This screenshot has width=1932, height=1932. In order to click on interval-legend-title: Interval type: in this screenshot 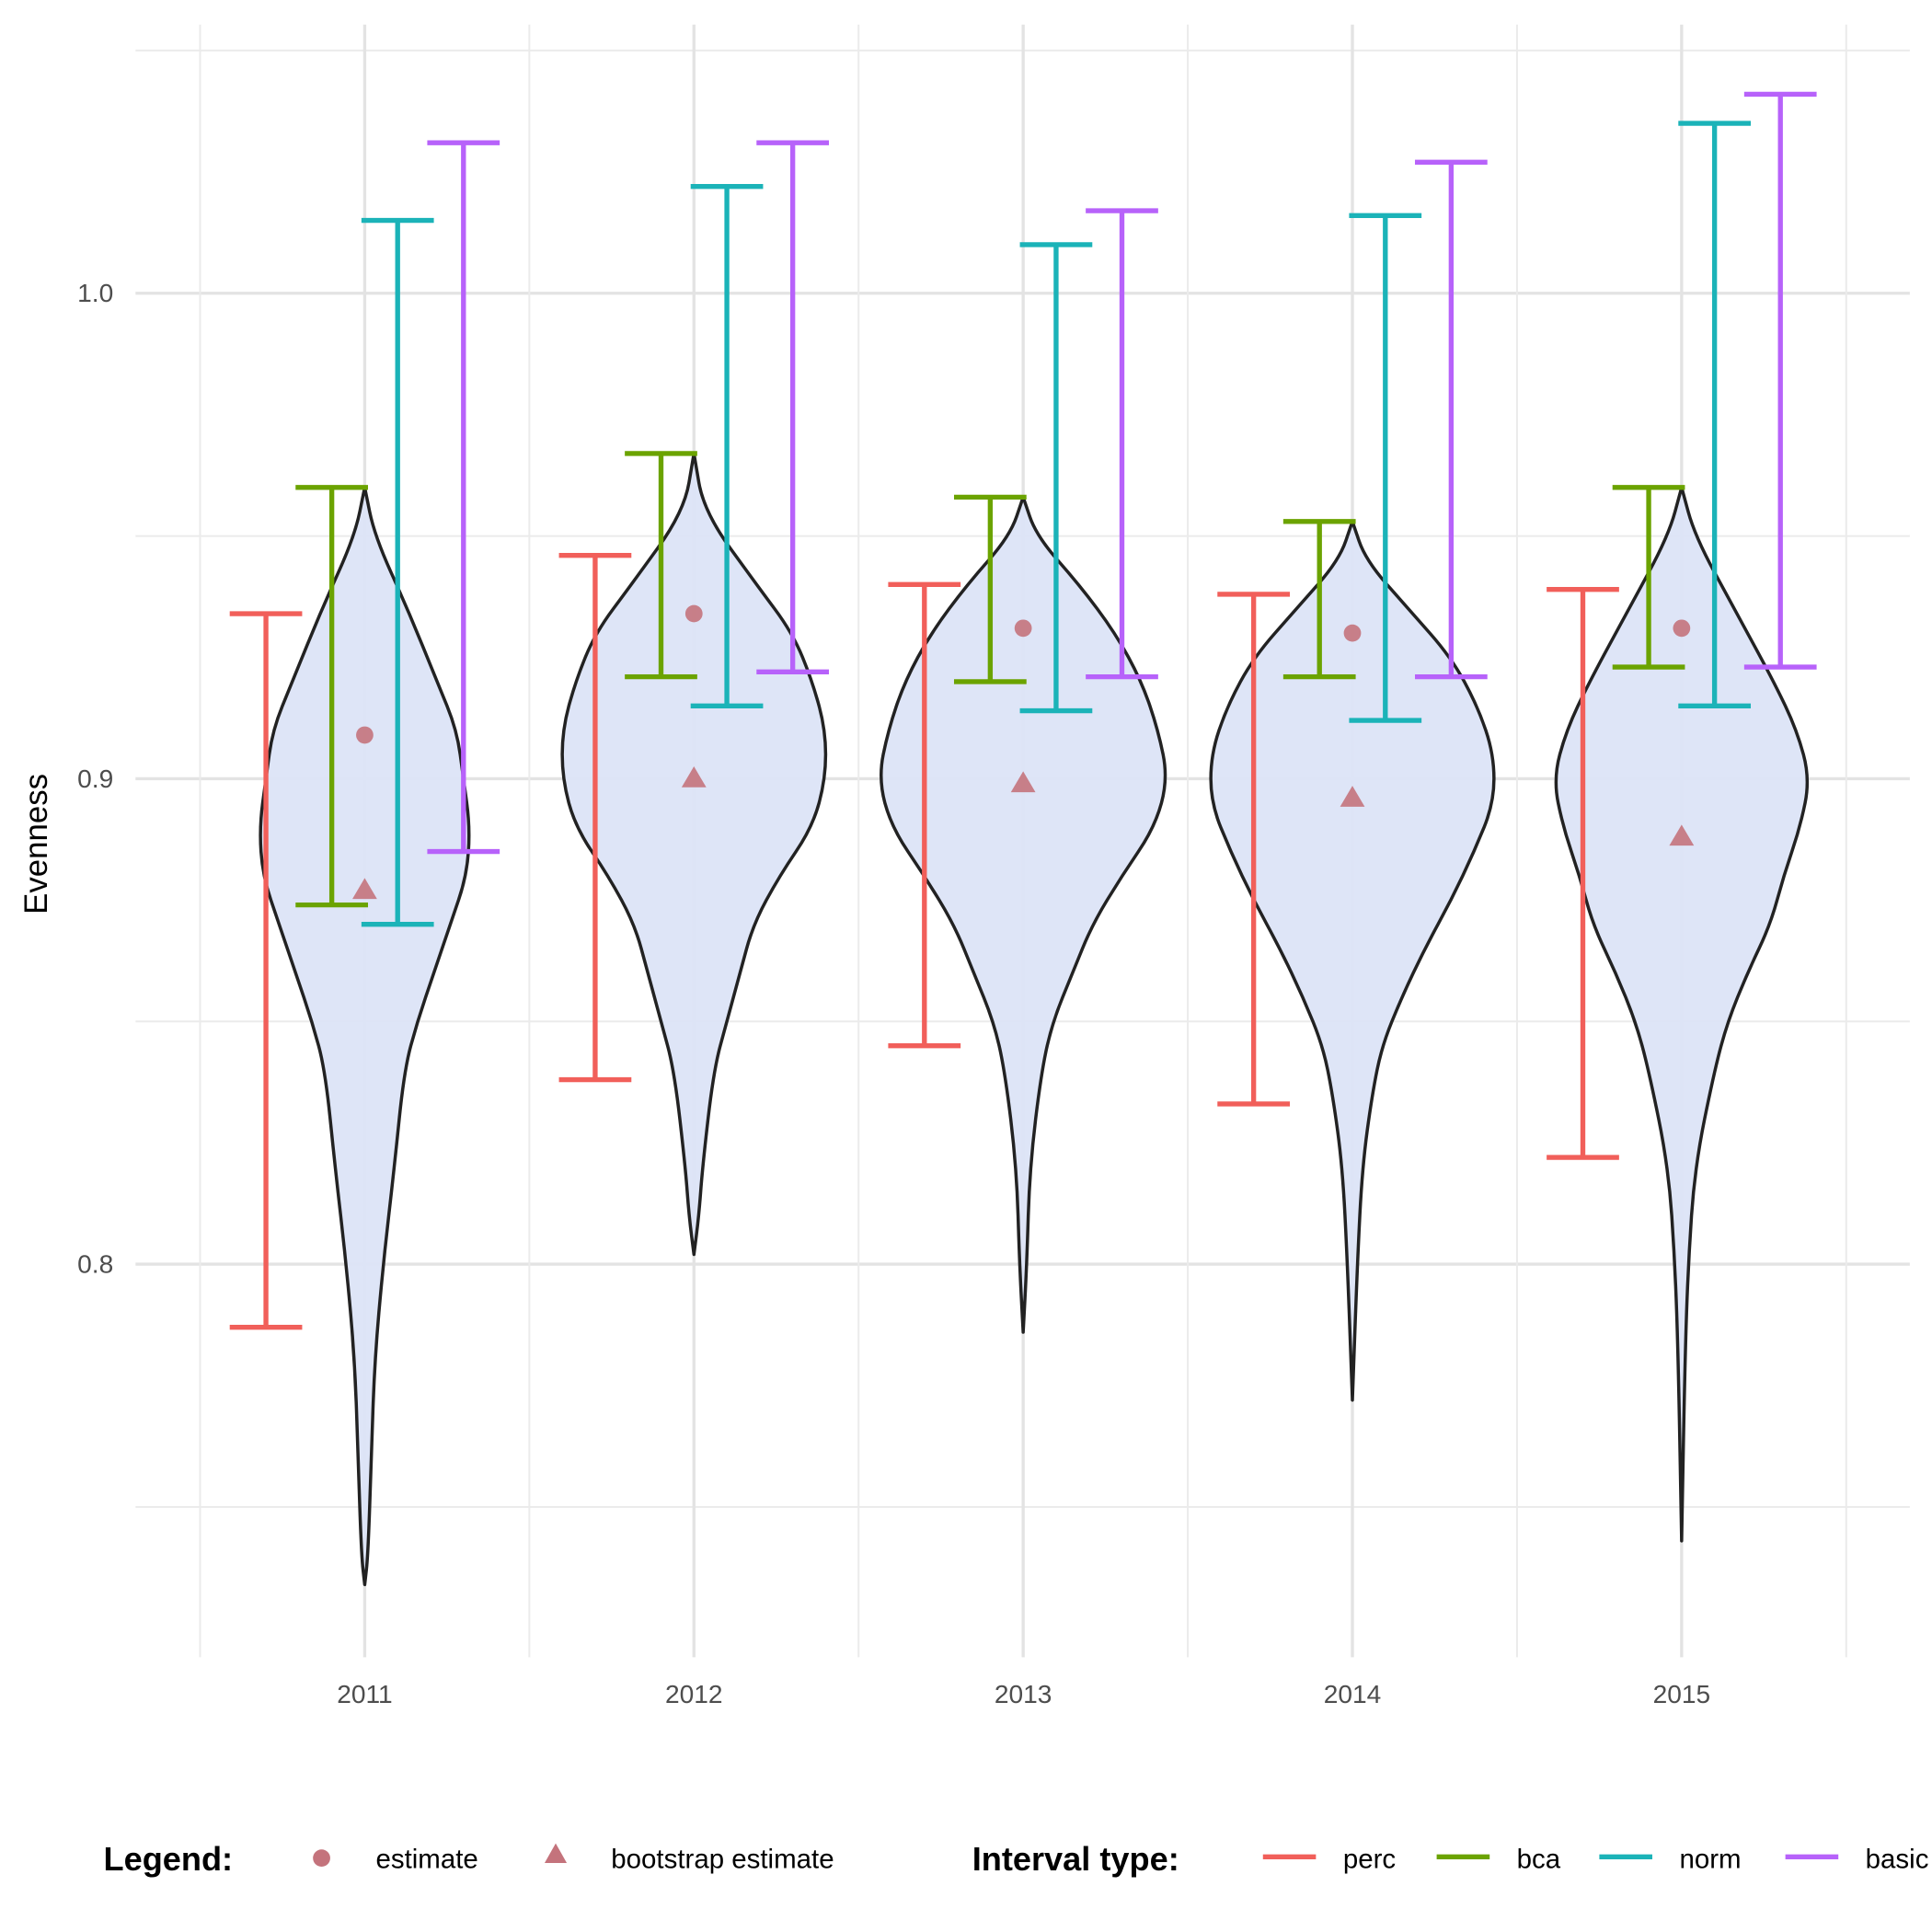, I will do `click(1075, 1859)`.